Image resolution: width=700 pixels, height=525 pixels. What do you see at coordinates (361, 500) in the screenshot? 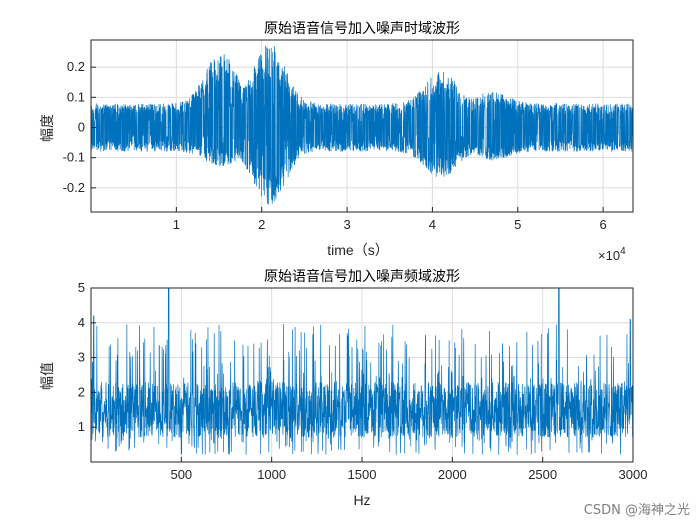
I see `freq-x-label: Hz` at bounding box center [361, 500].